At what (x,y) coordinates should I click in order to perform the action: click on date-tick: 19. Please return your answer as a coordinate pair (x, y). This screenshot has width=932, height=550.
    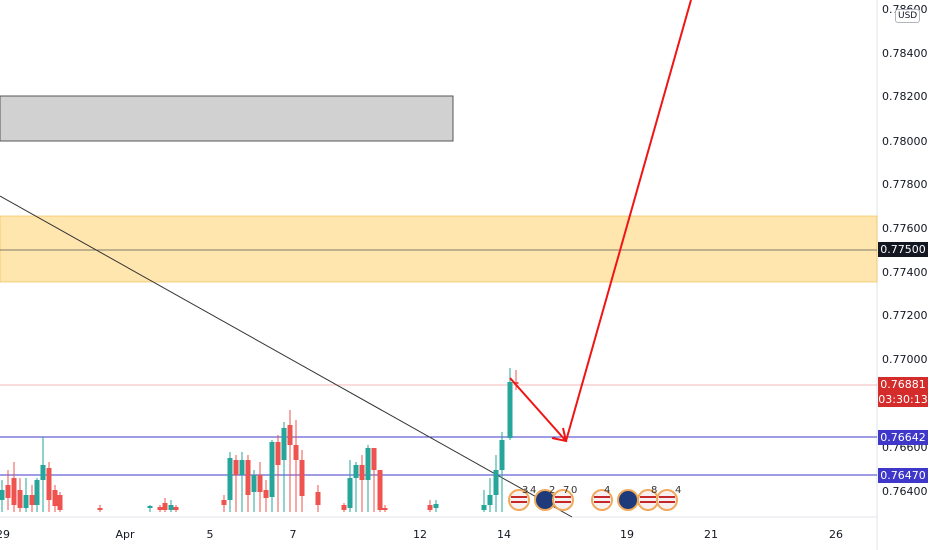
    Looking at the image, I should click on (627, 534).